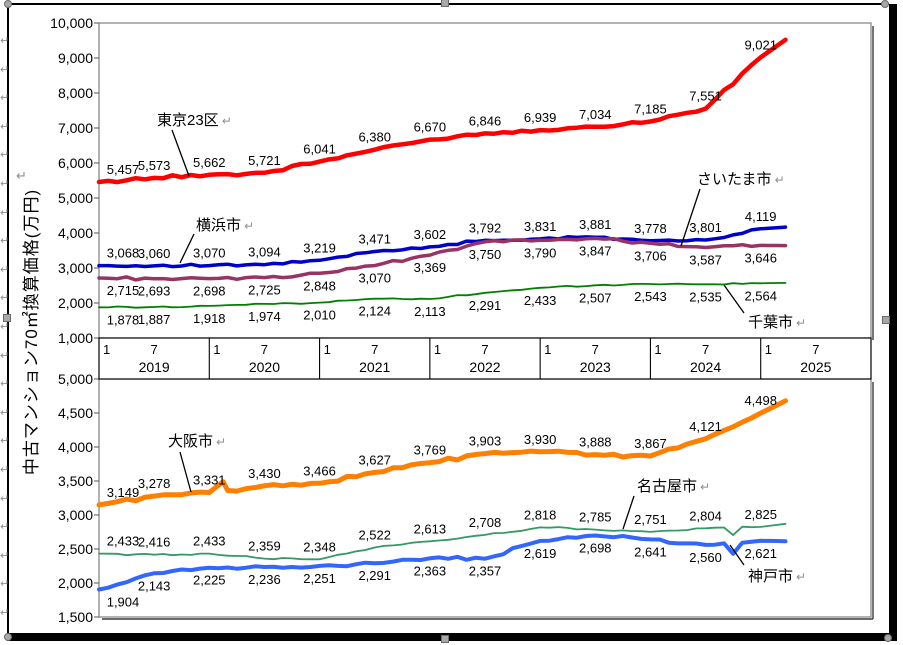 The image size is (903, 645). Describe the element at coordinates (187, 248) in the screenshot. I see `callout-leader-yokohama` at that location.